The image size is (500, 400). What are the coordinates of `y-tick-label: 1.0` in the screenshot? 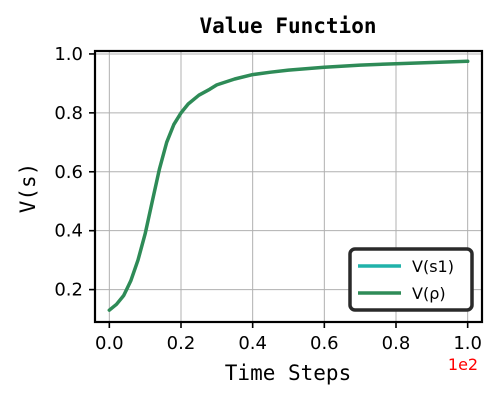 It's located at (68, 54).